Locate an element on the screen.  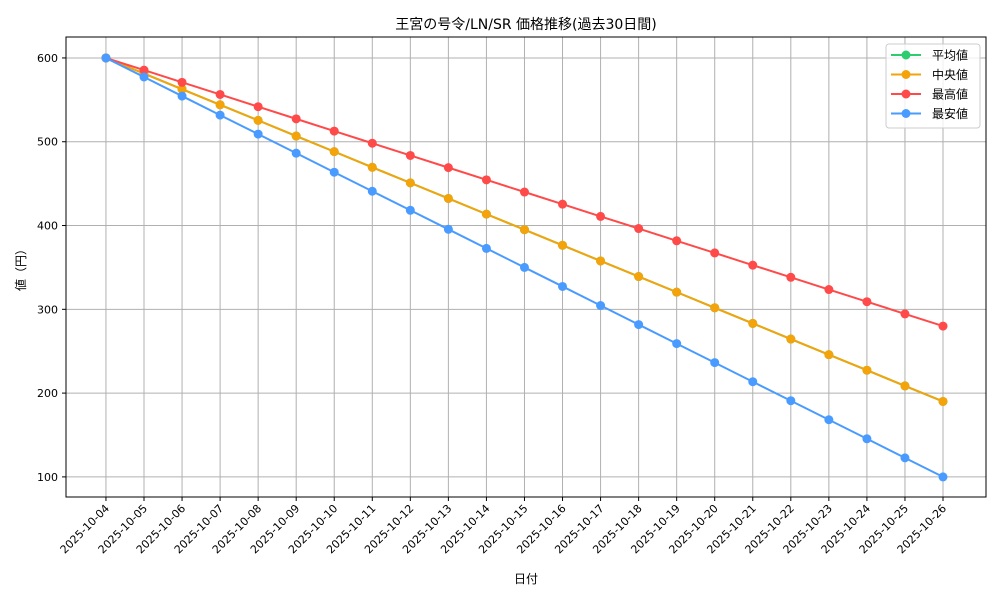
y-tick-label: 600 is located at coordinates (47, 58).